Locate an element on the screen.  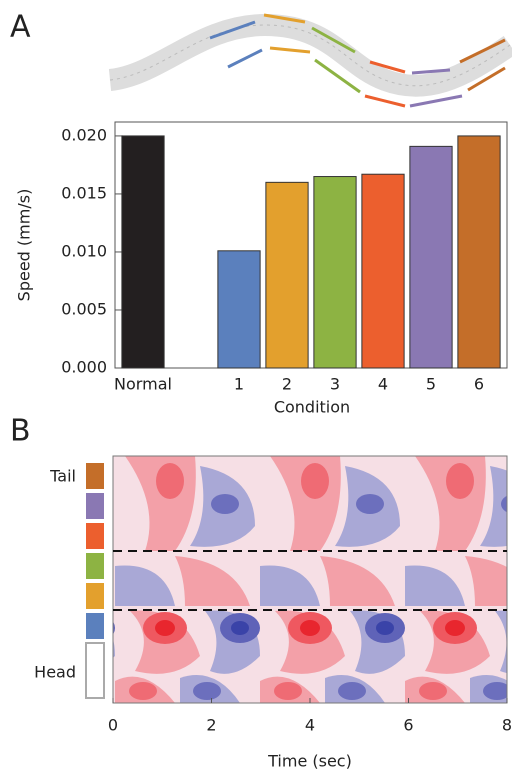
x-axis-label: Time (sec) is located at coordinates (309, 761).